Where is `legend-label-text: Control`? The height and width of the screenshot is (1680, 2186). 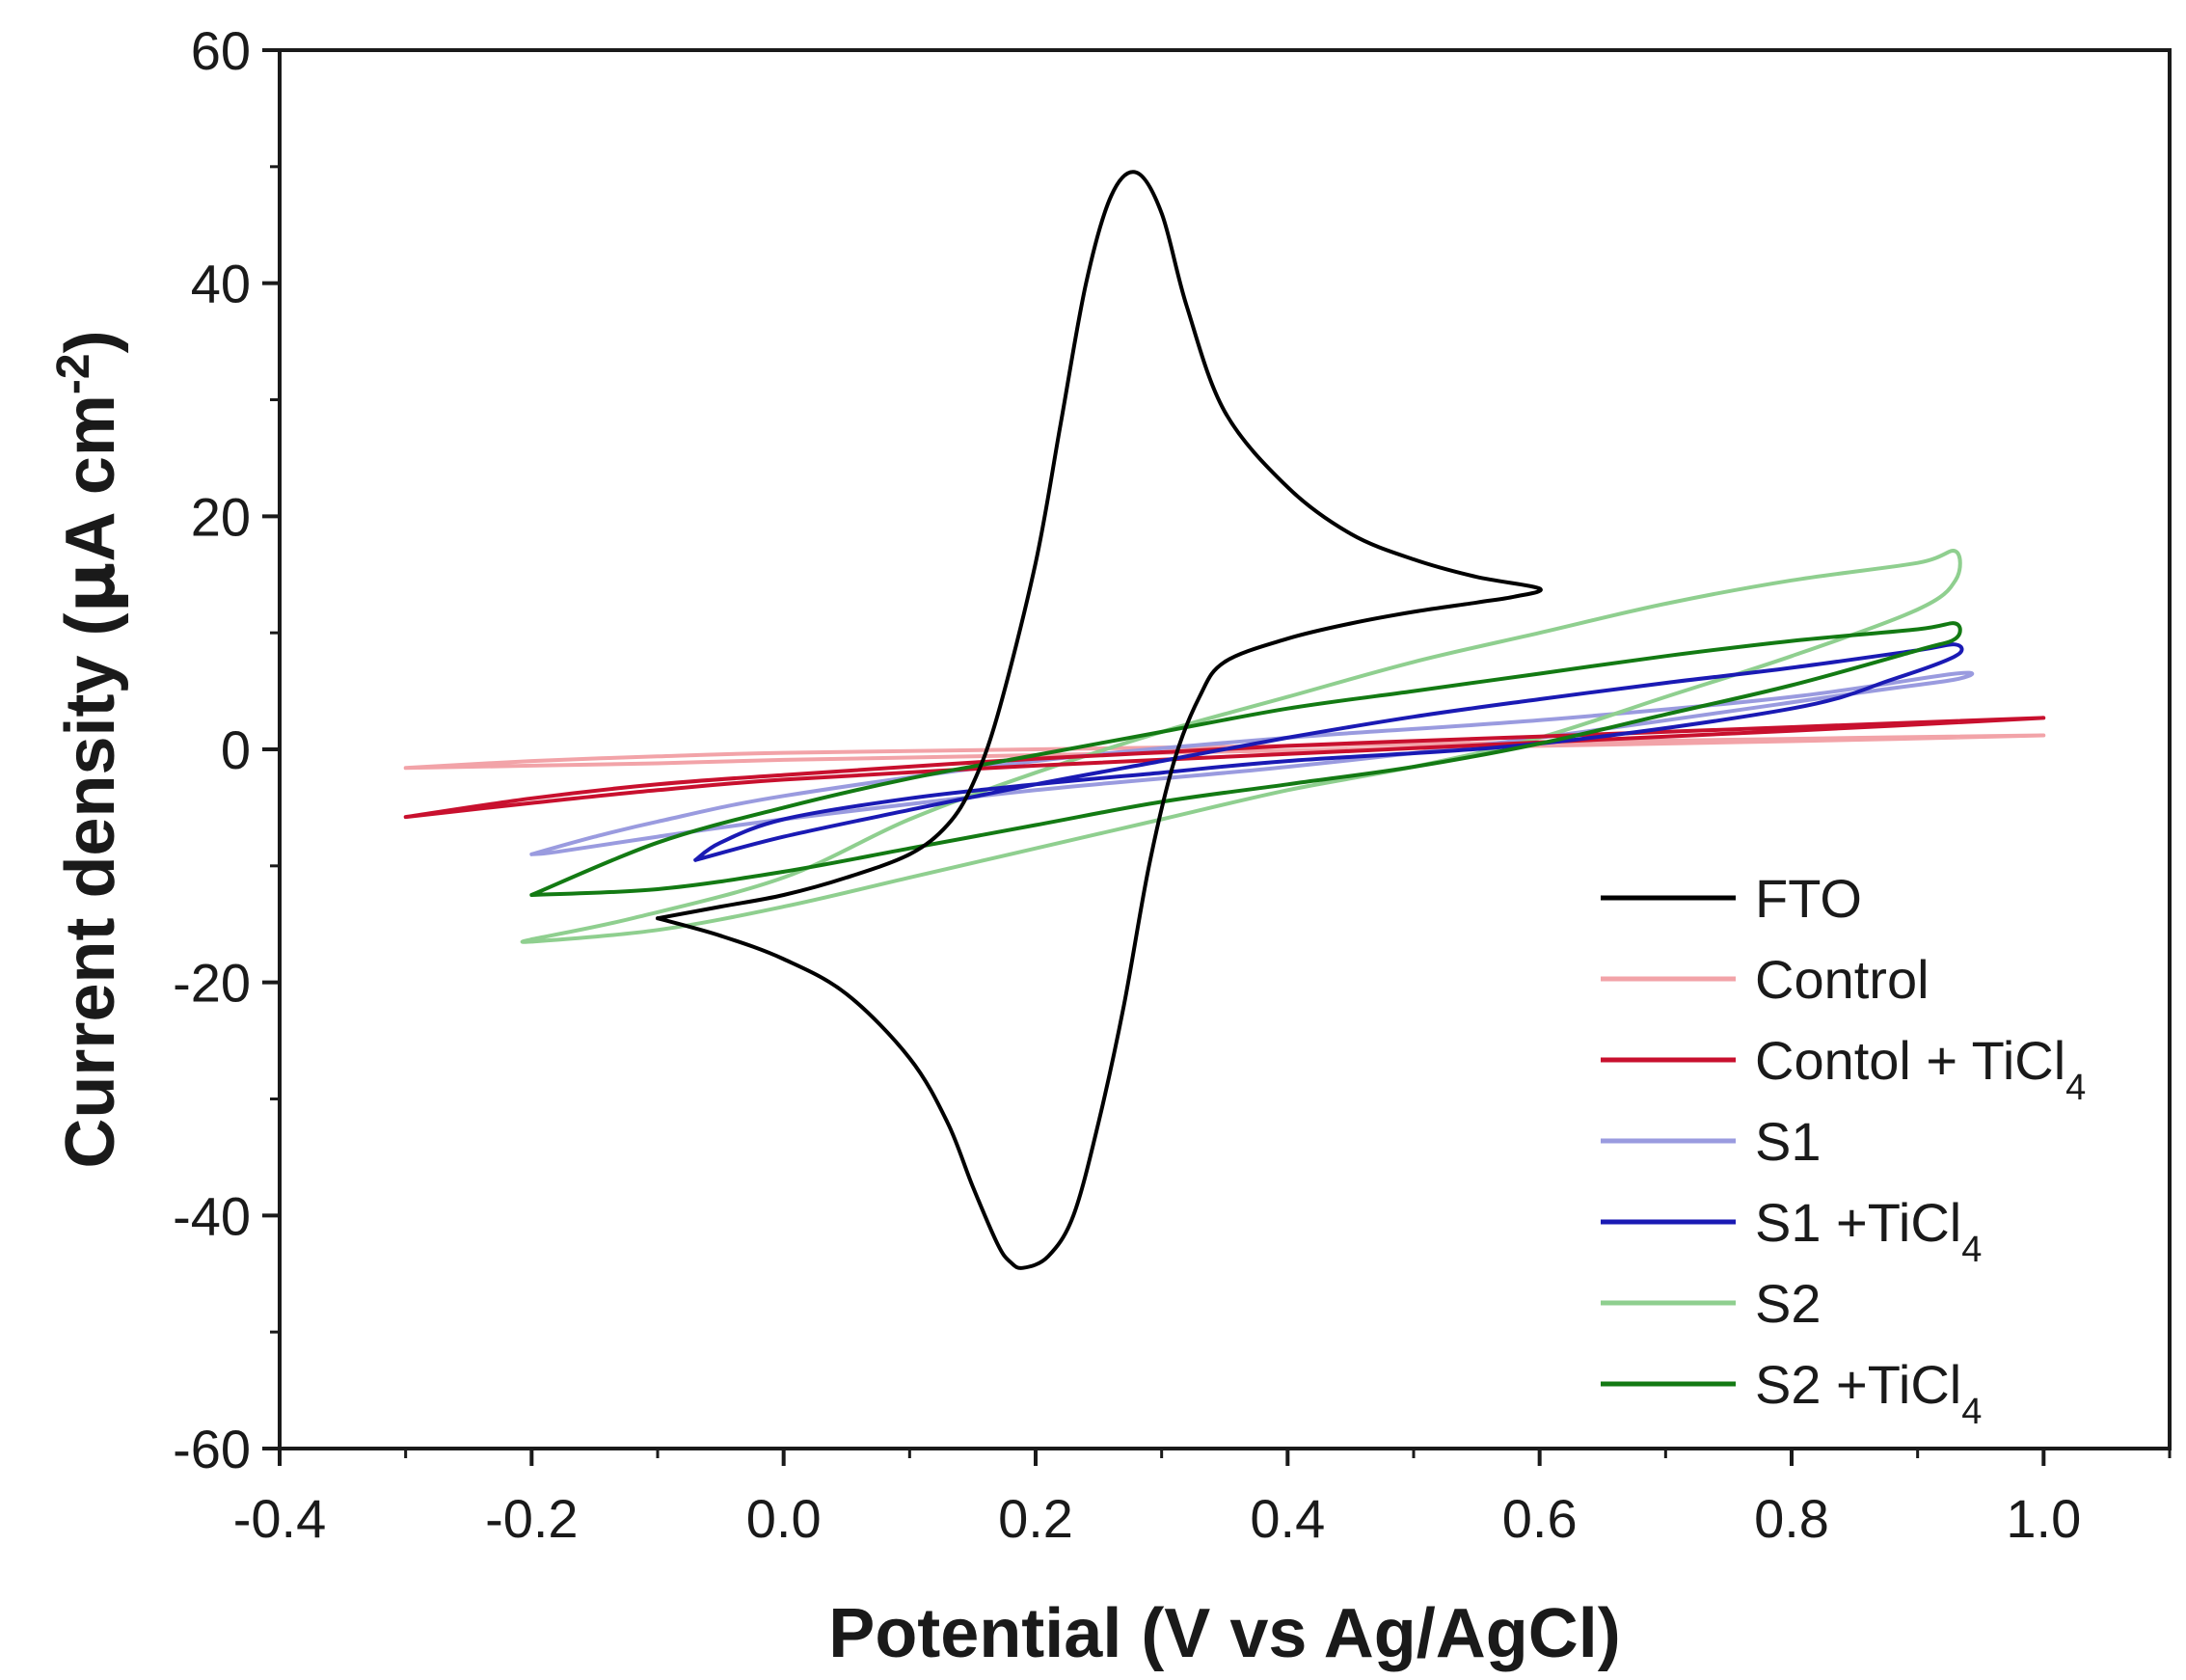
legend-label-text: Control is located at coordinates (1843, 980).